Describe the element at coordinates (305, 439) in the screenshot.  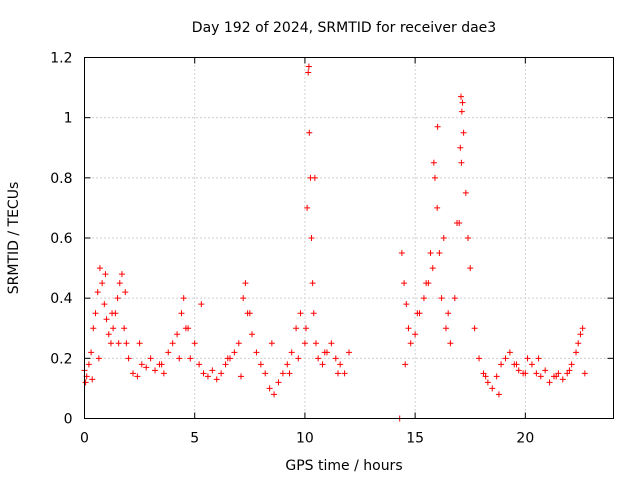
I see `x-tick-label: 10` at that location.